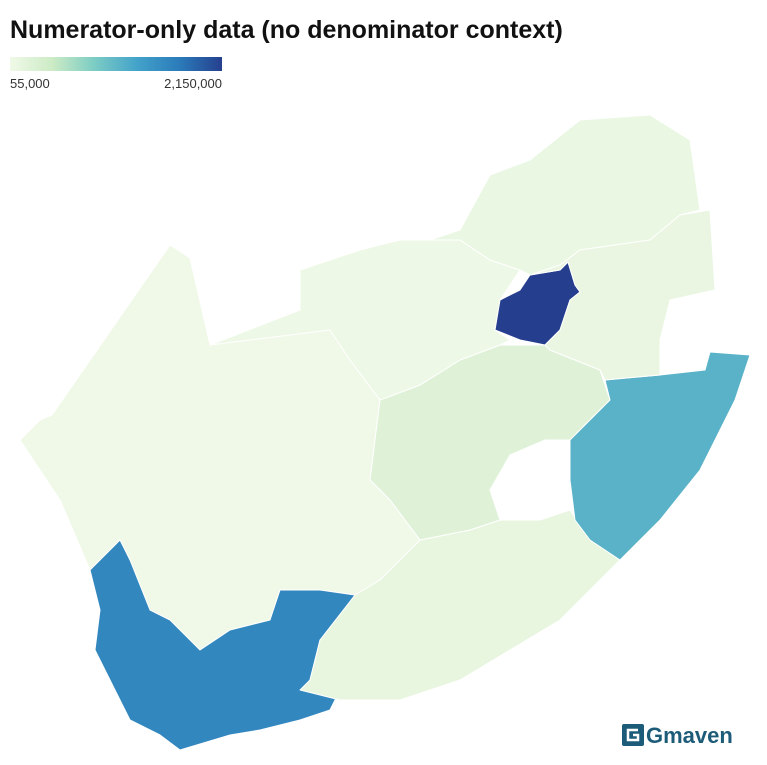  What do you see at coordinates (30, 83) in the screenshot?
I see `legend-min-label: 55,000` at bounding box center [30, 83].